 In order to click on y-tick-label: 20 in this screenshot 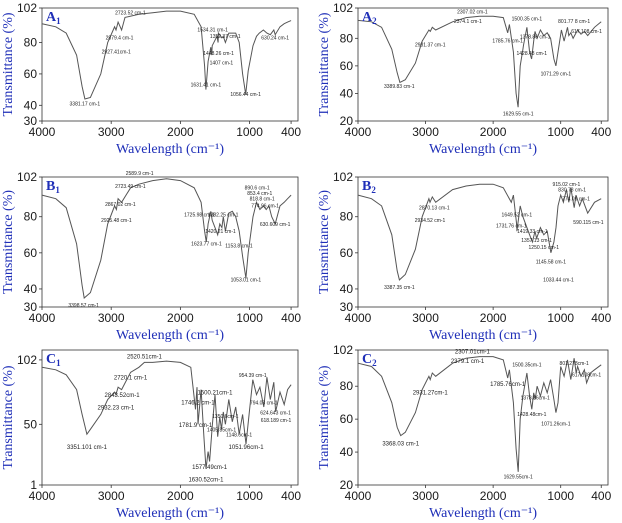, I will do `click(347, 121)`.